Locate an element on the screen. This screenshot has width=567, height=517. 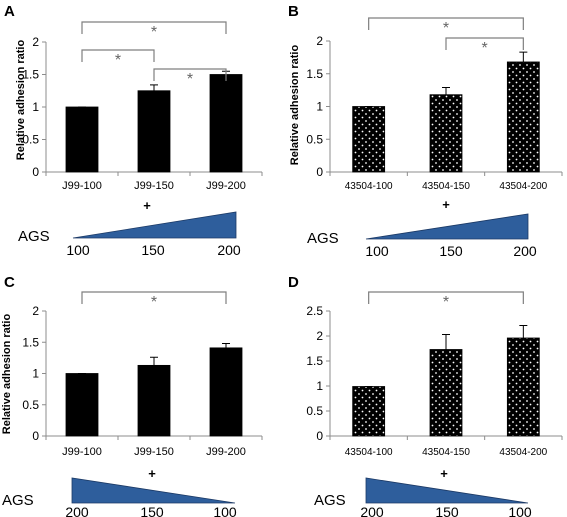
chart-area: 0 0.5 1 1.5 2 2.5 43504-100 43504-150 43504-200 * is located at coordinates (434, 374).